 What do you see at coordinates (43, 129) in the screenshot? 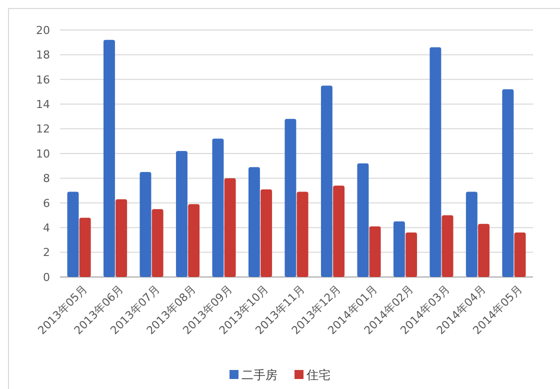
I see `y-tick-label: 12` at bounding box center [43, 129].